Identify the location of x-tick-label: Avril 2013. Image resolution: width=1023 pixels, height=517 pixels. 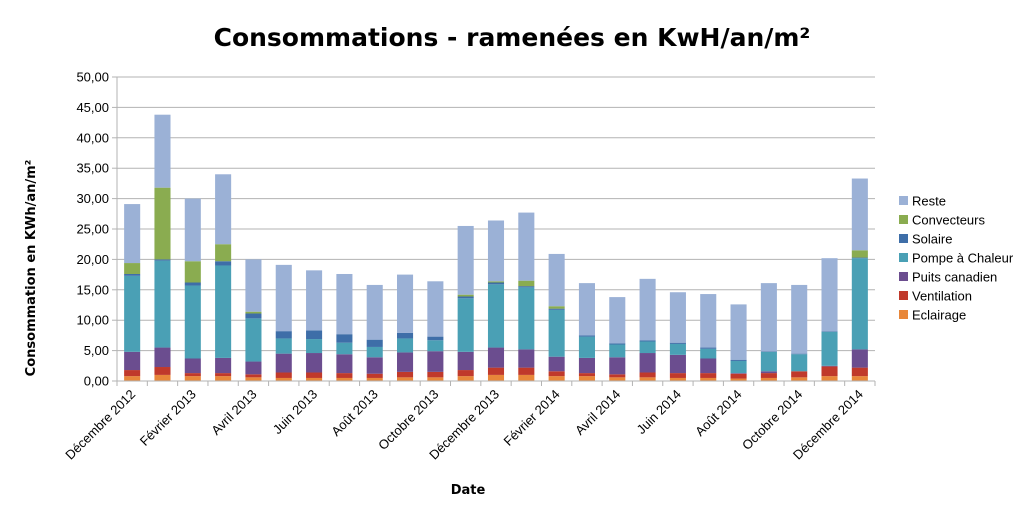
(233, 412).